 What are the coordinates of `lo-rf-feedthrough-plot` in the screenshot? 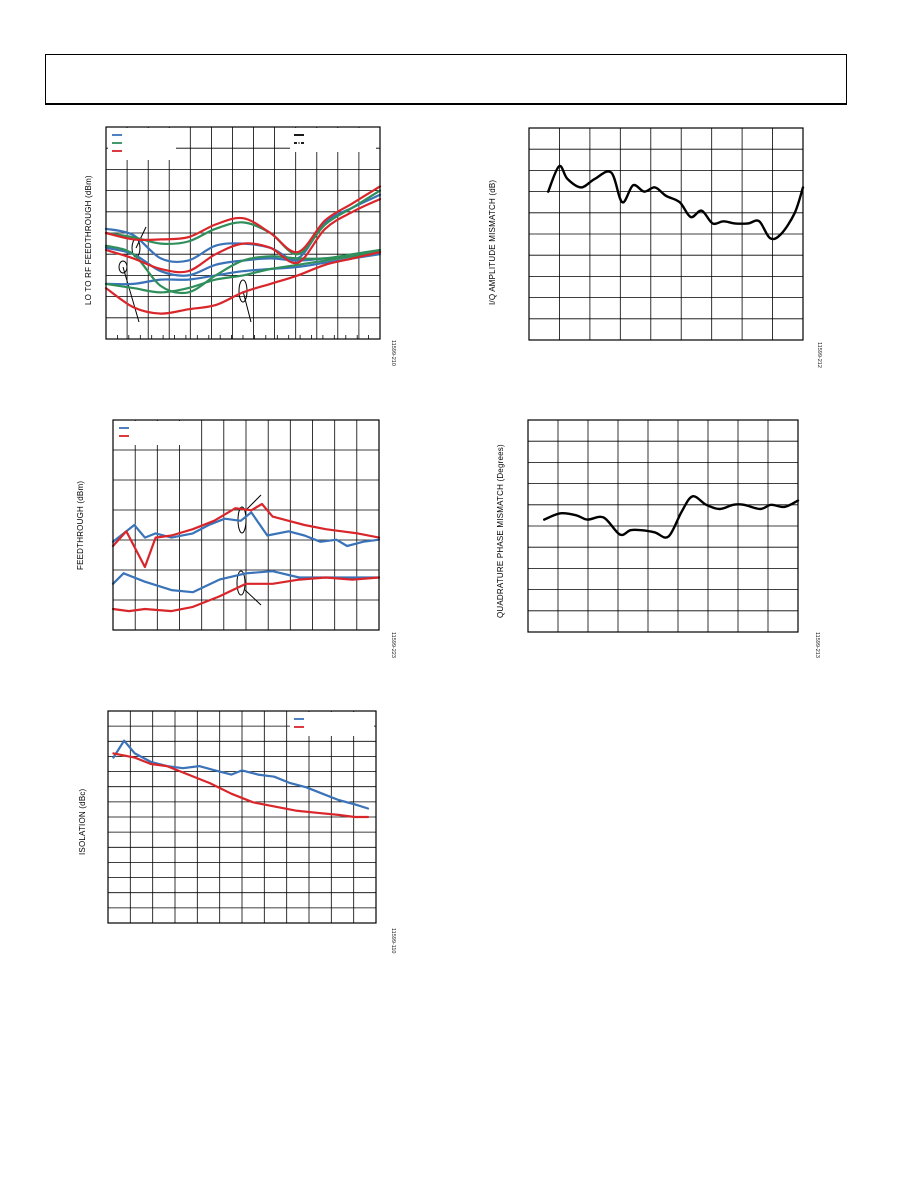 It's located at (243, 233).